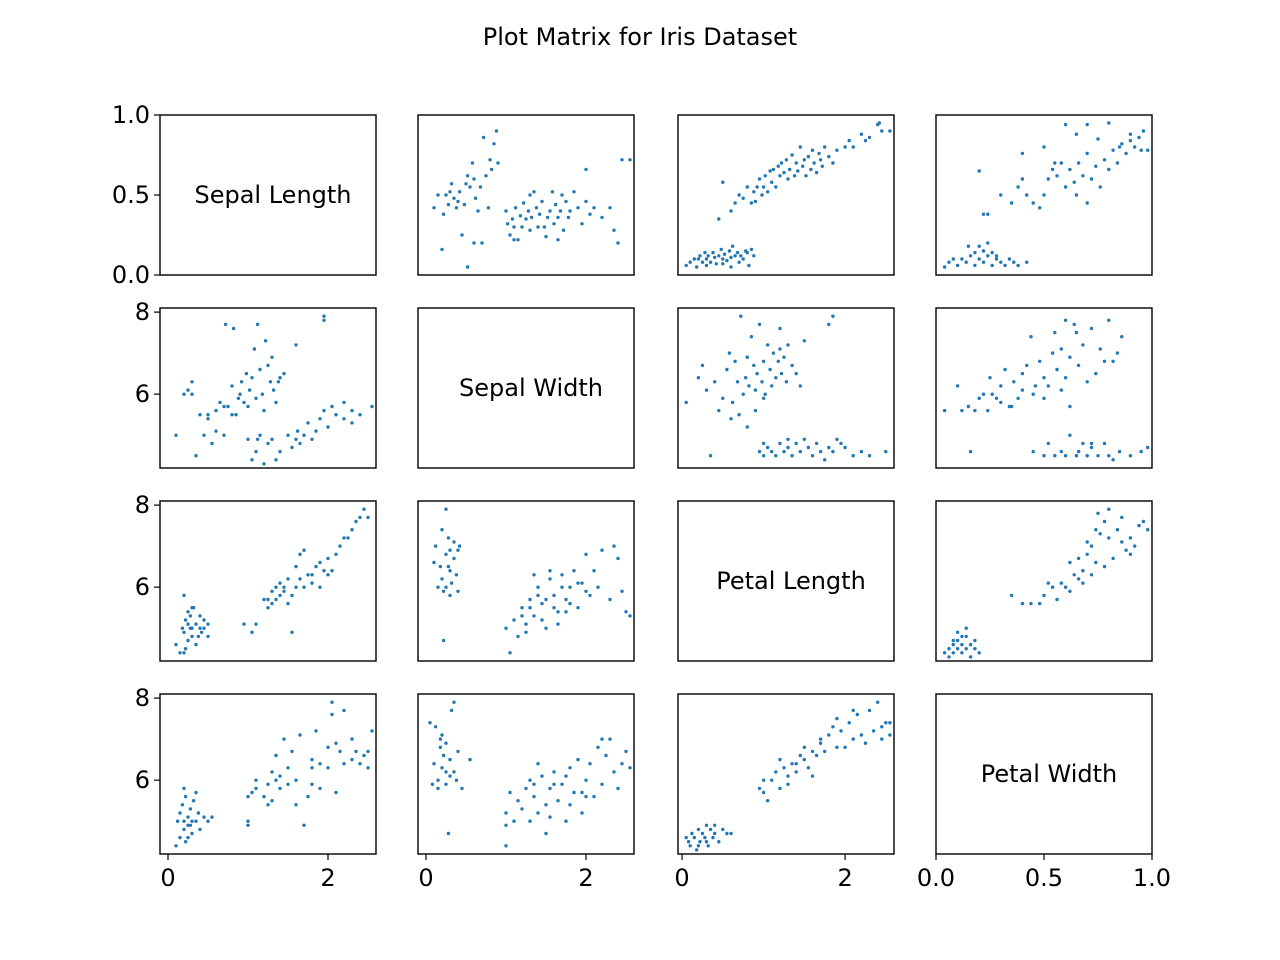 The width and height of the screenshot is (1280, 960). What do you see at coordinates (142, 505) in the screenshot?
I see `y-tick-label: 8` at bounding box center [142, 505].